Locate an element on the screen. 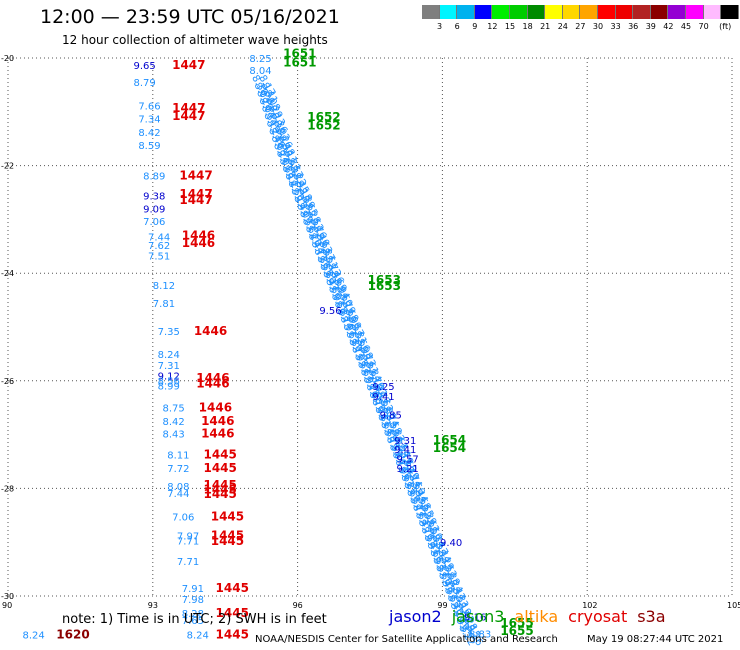 Image resolution: width=740 pixels, height=650 pixels. wave-height-label: 8.89 is located at coordinates (154, 176).